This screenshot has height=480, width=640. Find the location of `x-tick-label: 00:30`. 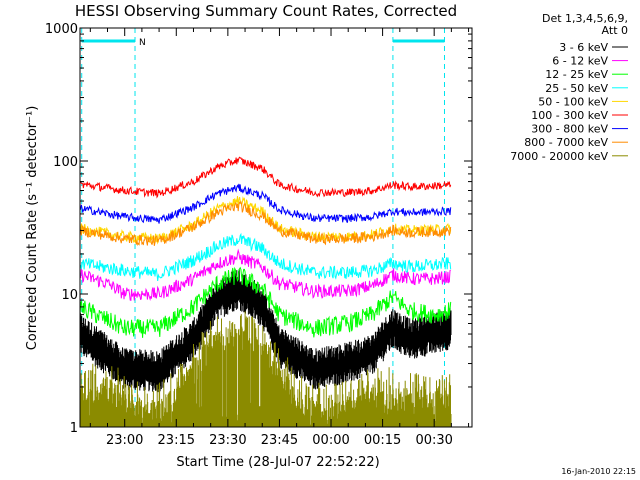

x-tick-label: 00:30 is located at coordinates (433, 440).